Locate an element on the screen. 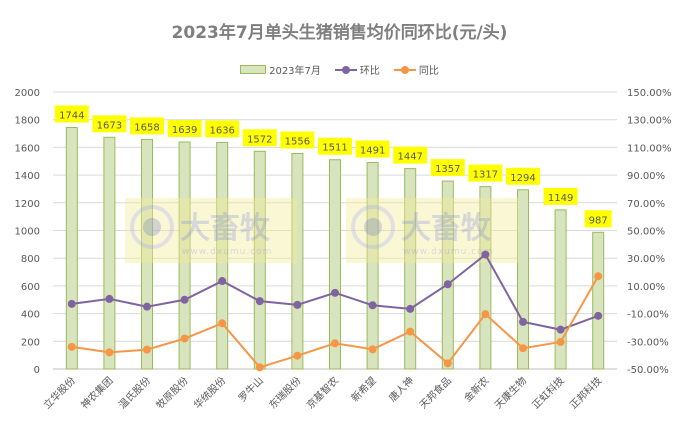 This screenshot has width=679, height=434. x-category-label: 天康生物 is located at coordinates (510, 392).